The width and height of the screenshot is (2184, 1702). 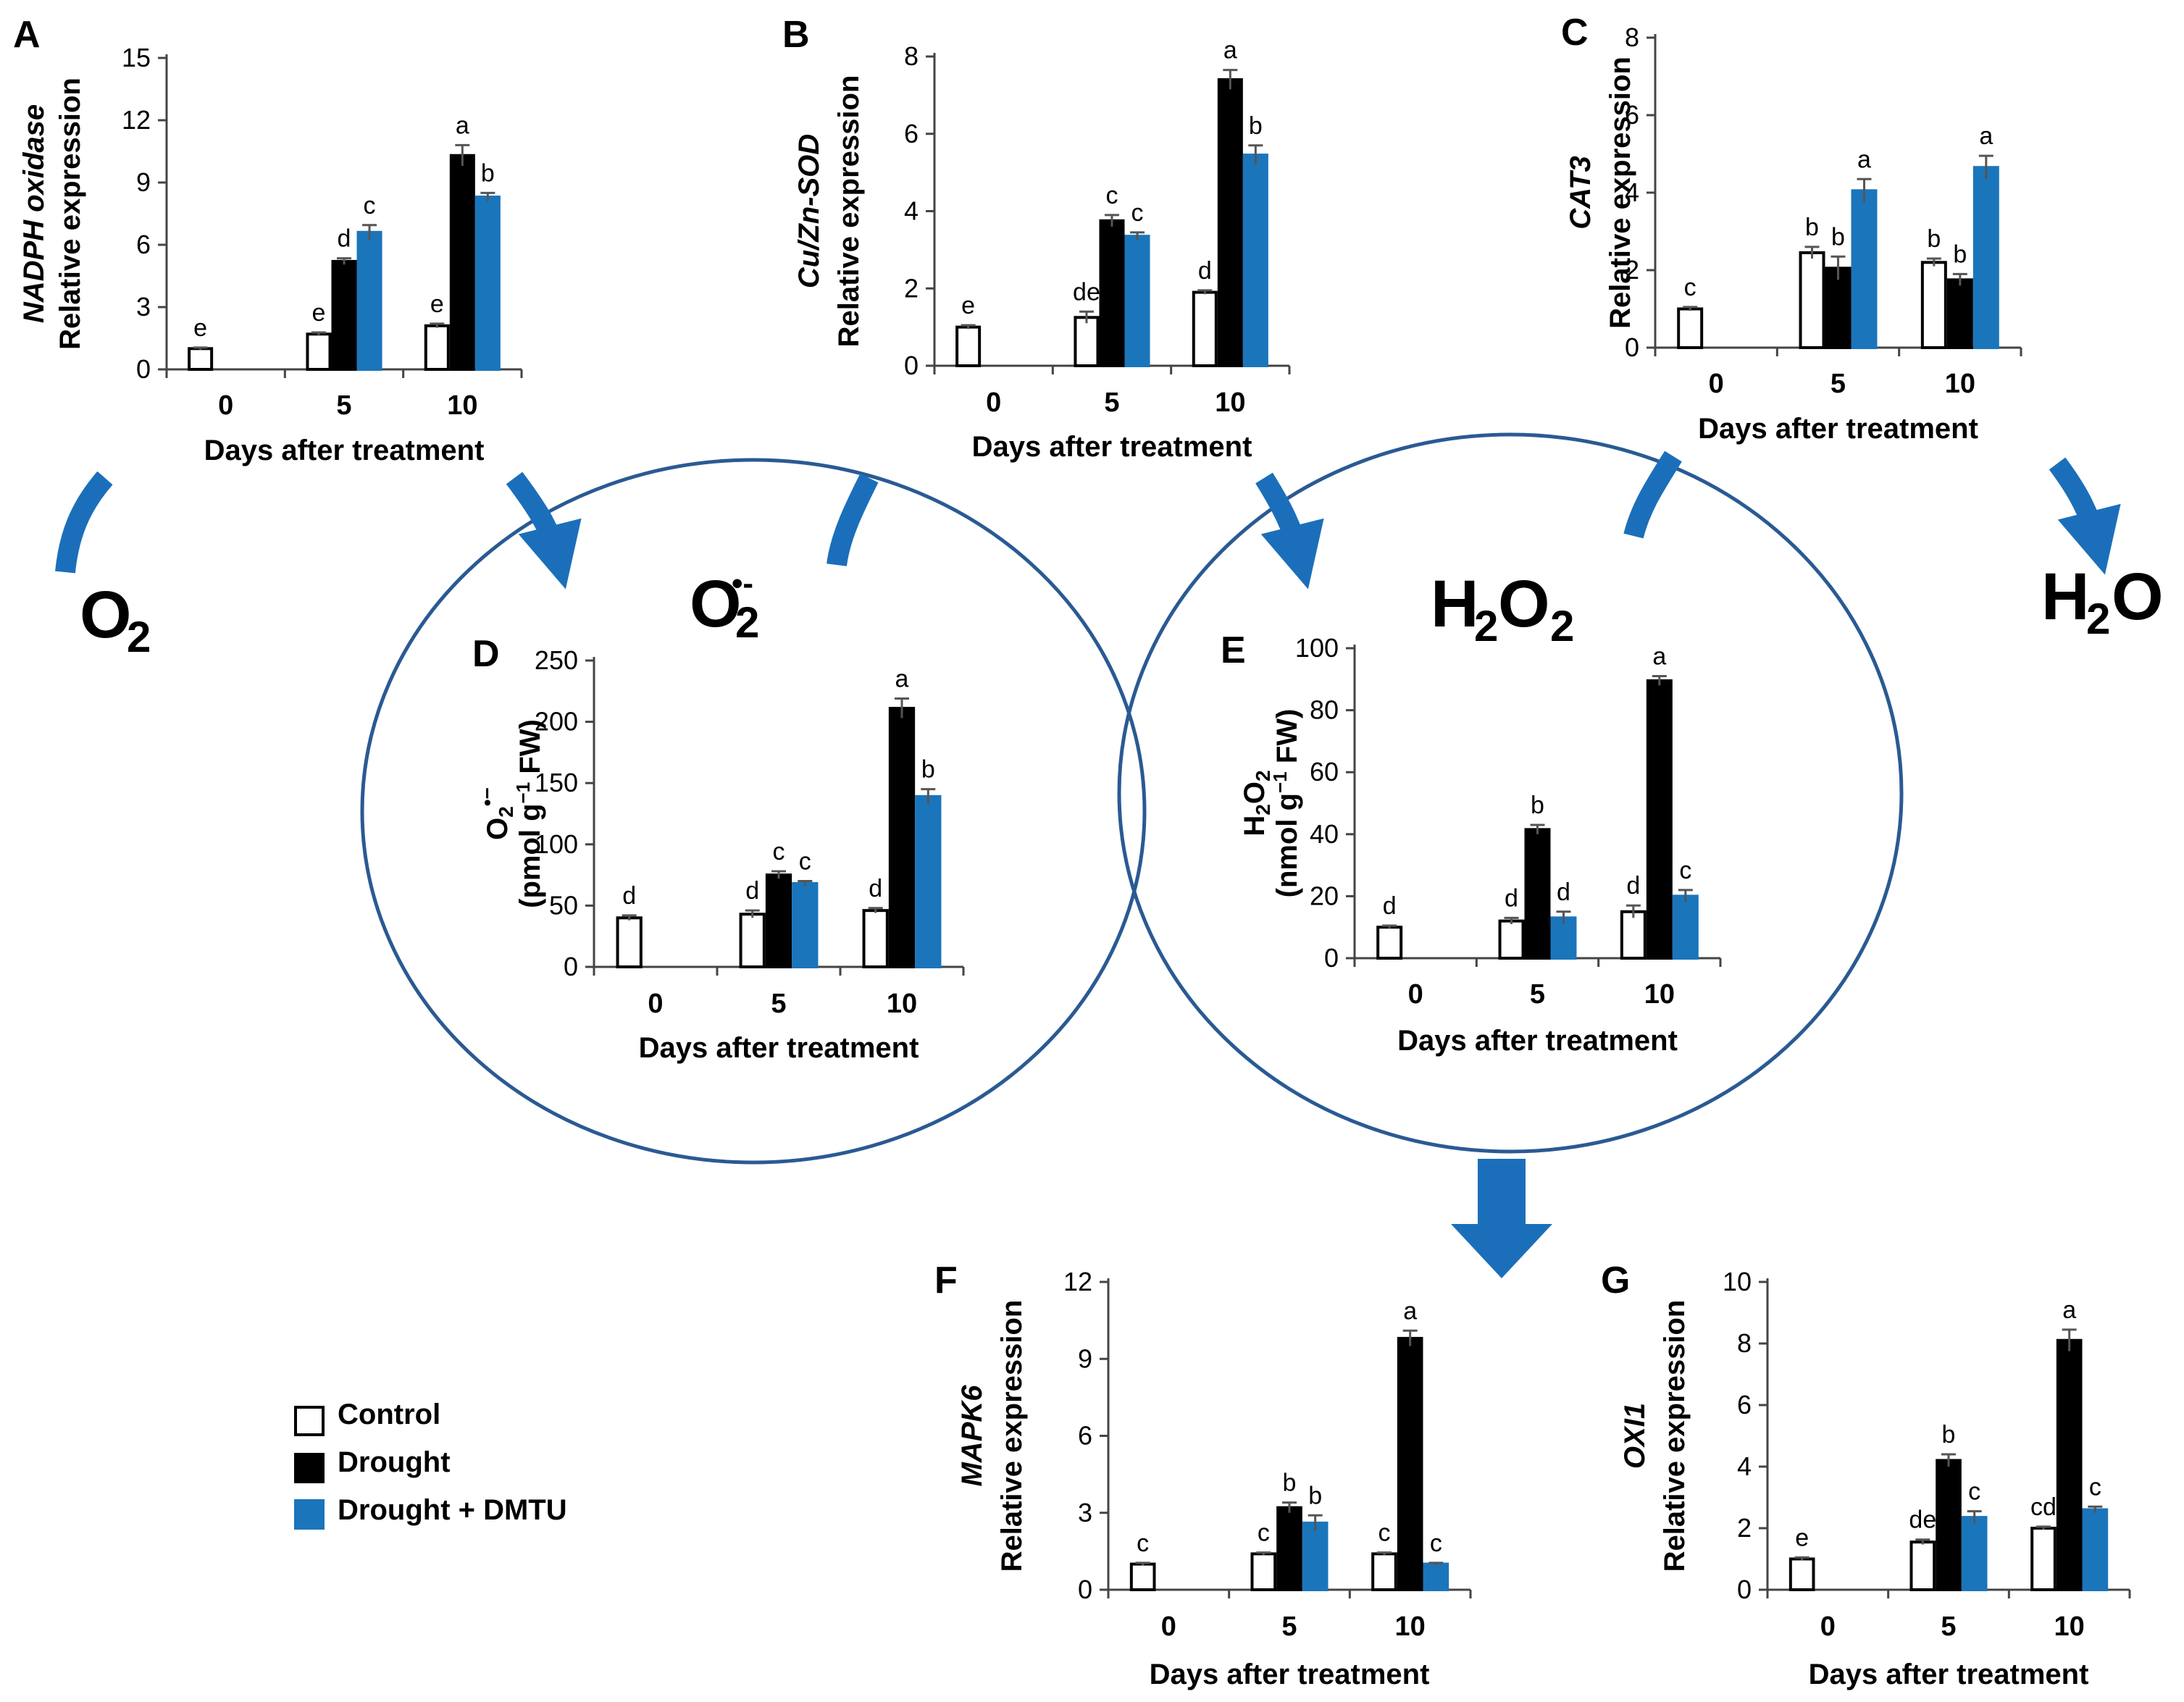 What do you see at coordinates (2043, 1507) in the screenshot?
I see `significance-label: cd` at bounding box center [2043, 1507].